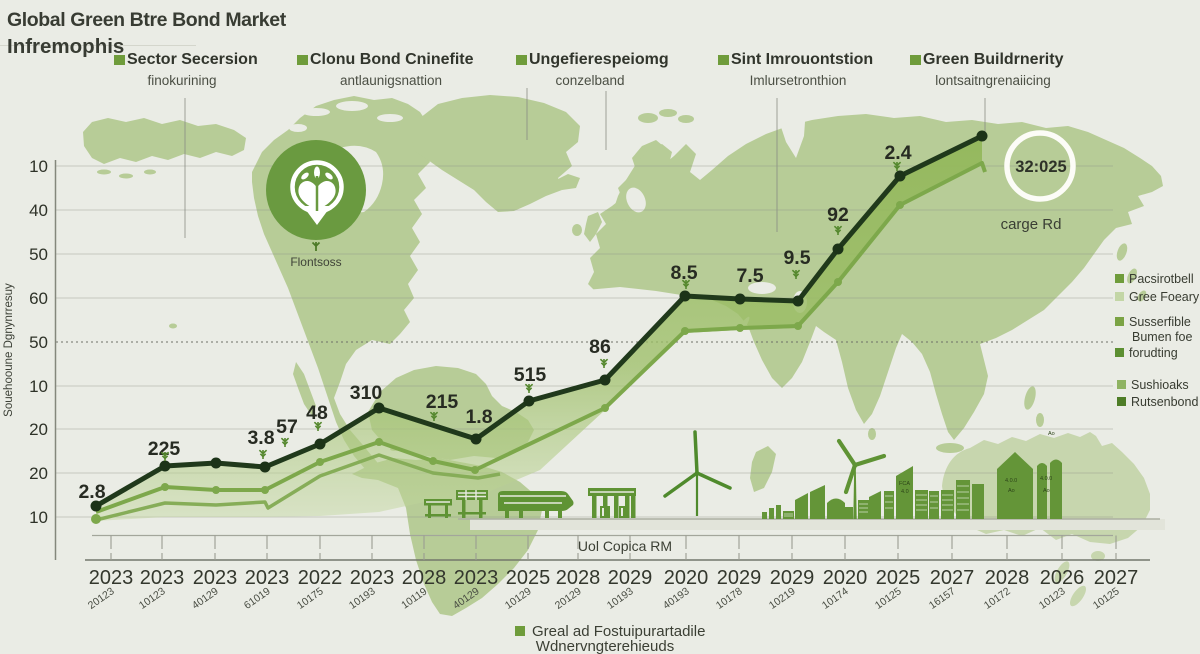 The image size is (1200, 654). What do you see at coordinates (625, 546) in the screenshot?
I see `svg-text: Uol Copica RM` at bounding box center [625, 546].